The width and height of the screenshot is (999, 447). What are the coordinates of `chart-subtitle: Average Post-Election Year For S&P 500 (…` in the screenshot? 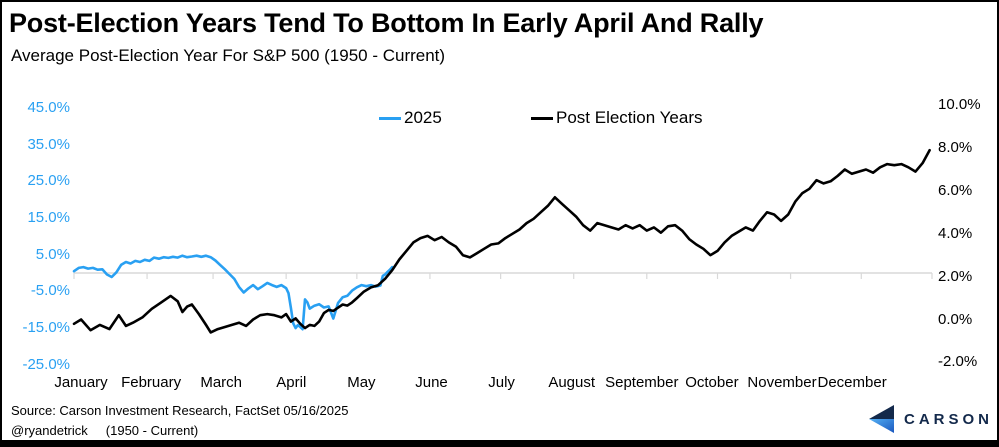 It's located at (228, 55).